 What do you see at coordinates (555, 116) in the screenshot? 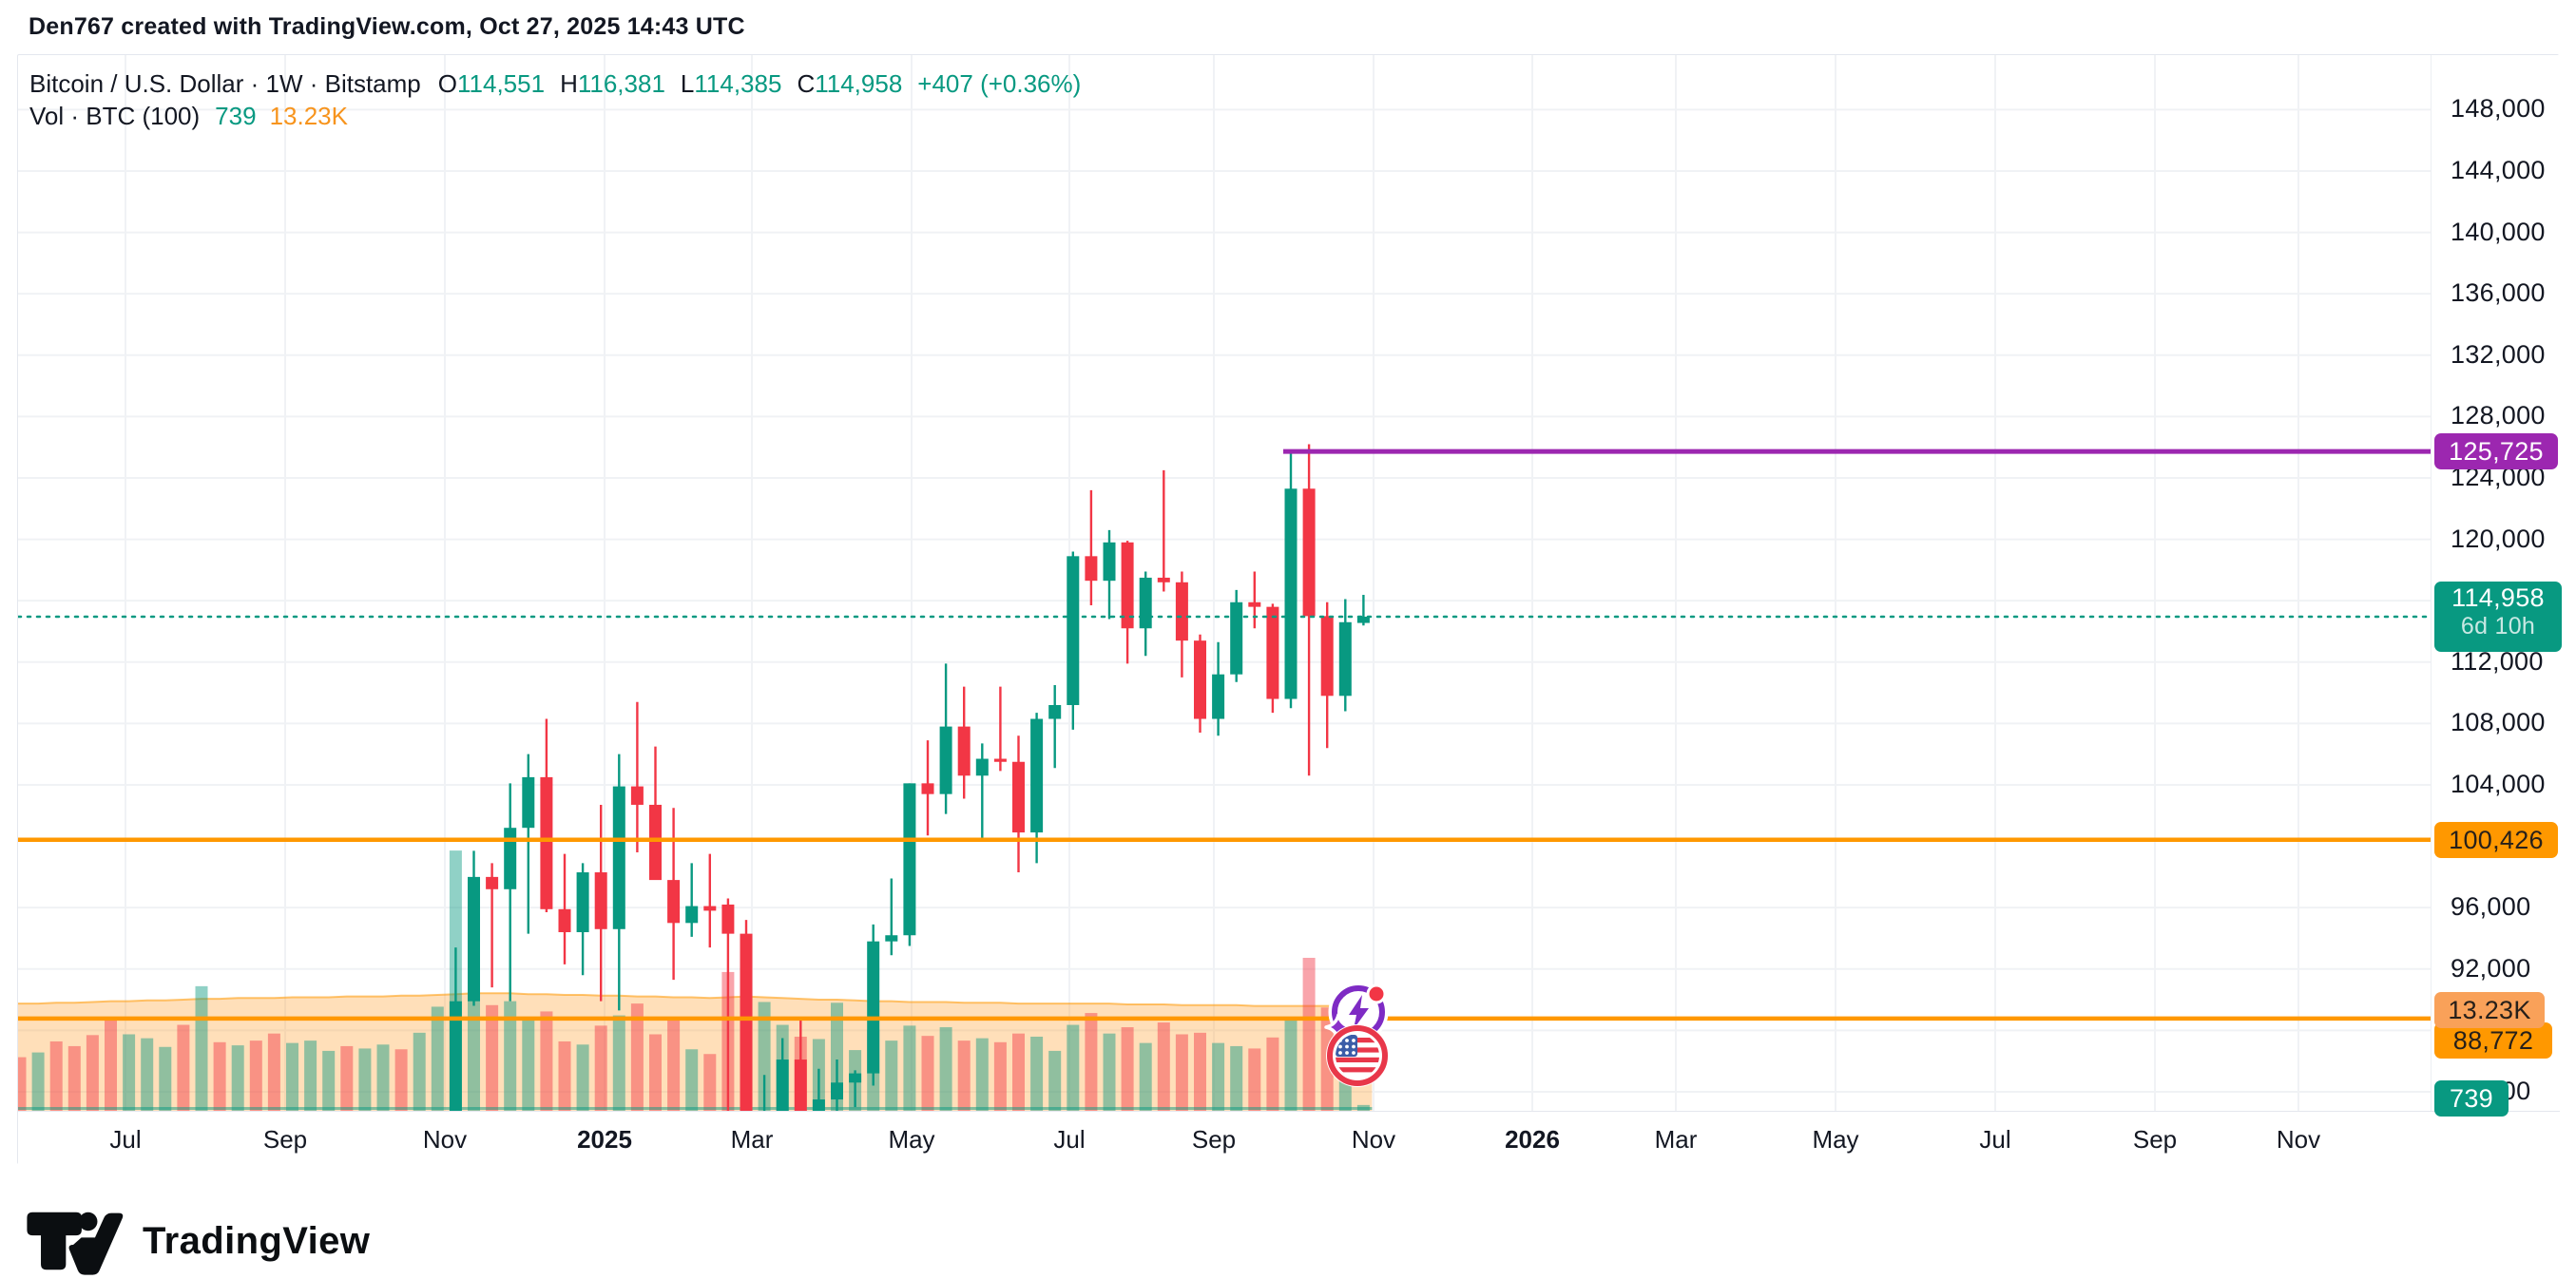
I see `legend-volume-row: Vol · BTC (100) 739 13.23K` at bounding box center [555, 116].